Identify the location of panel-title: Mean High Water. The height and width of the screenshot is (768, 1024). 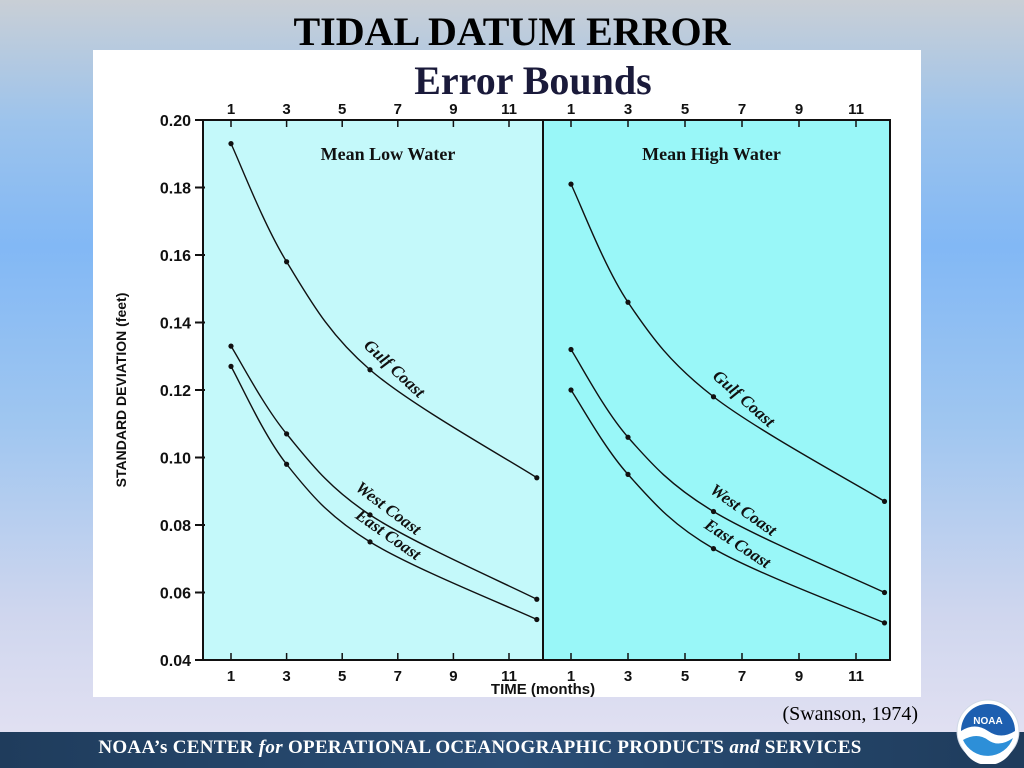
(711, 154).